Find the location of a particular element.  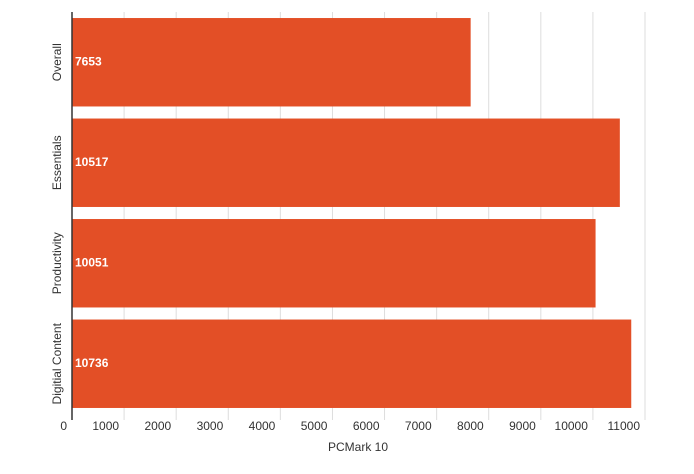

value-label: 10517 is located at coordinates (92, 162).